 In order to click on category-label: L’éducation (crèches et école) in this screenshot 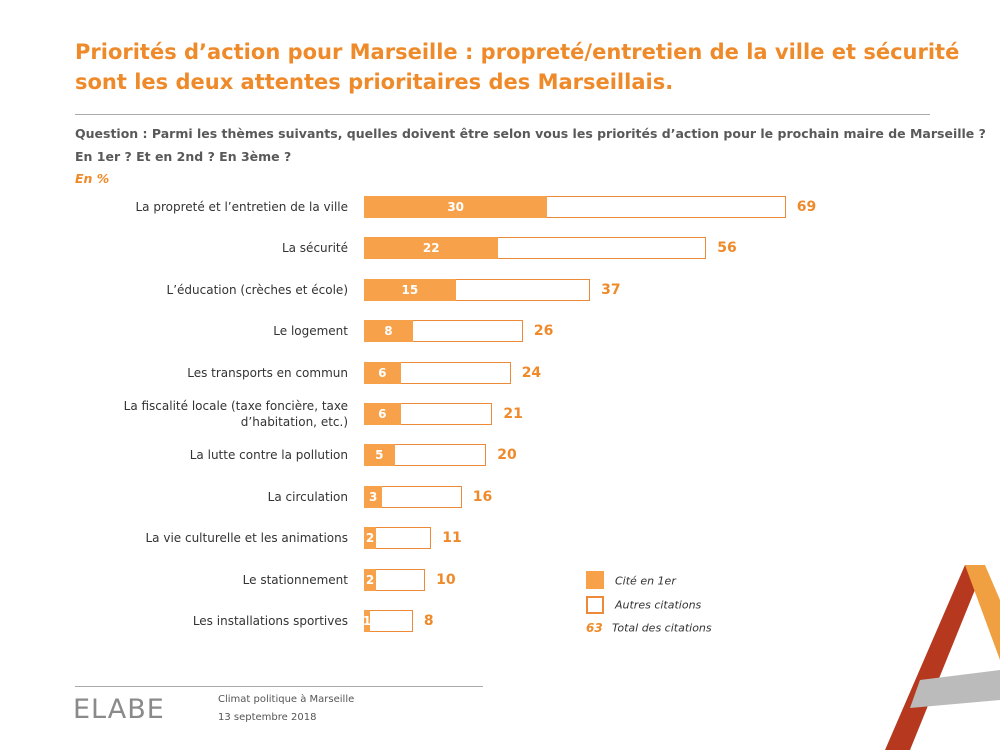, I will do `click(257, 289)`.